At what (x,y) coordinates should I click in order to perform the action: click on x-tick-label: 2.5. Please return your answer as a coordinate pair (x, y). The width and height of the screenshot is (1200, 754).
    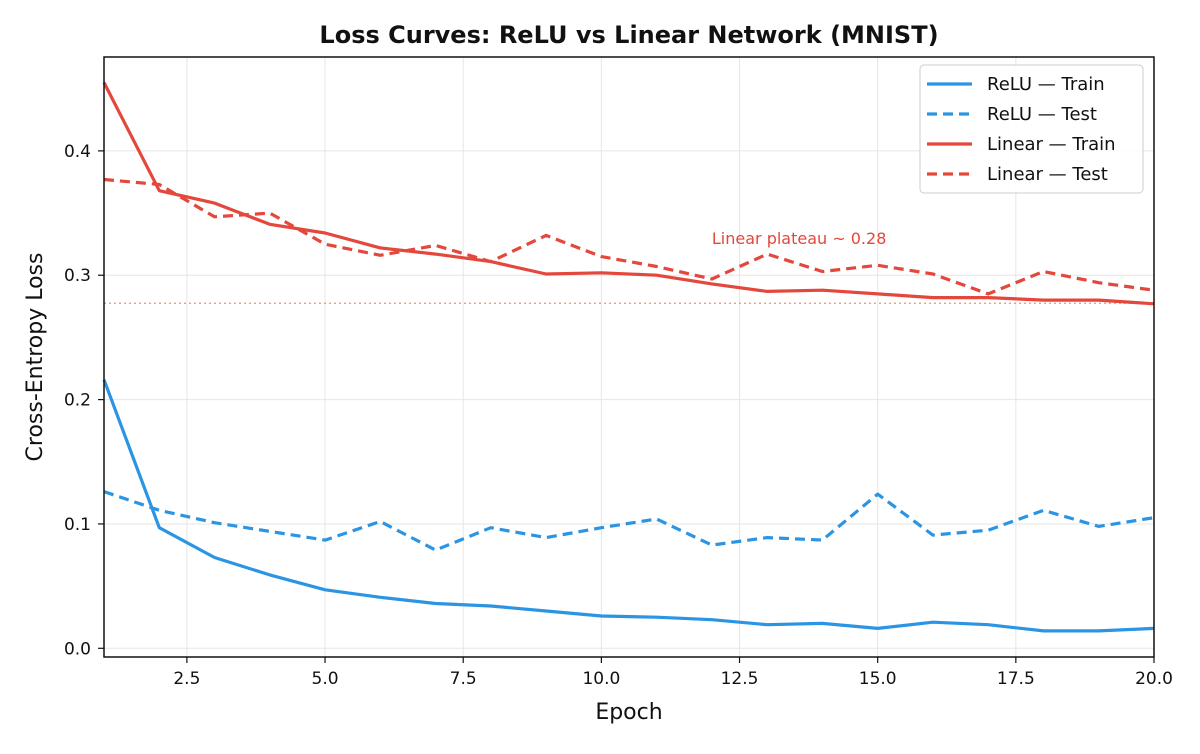
    Looking at the image, I should click on (186, 679).